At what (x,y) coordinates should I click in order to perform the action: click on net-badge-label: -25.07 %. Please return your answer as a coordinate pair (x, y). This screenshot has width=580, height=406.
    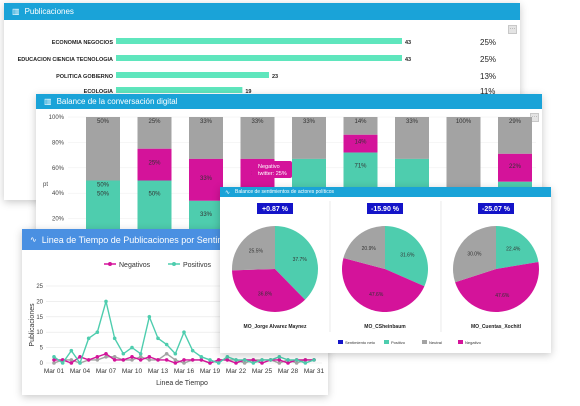
    Looking at the image, I should click on (496, 209).